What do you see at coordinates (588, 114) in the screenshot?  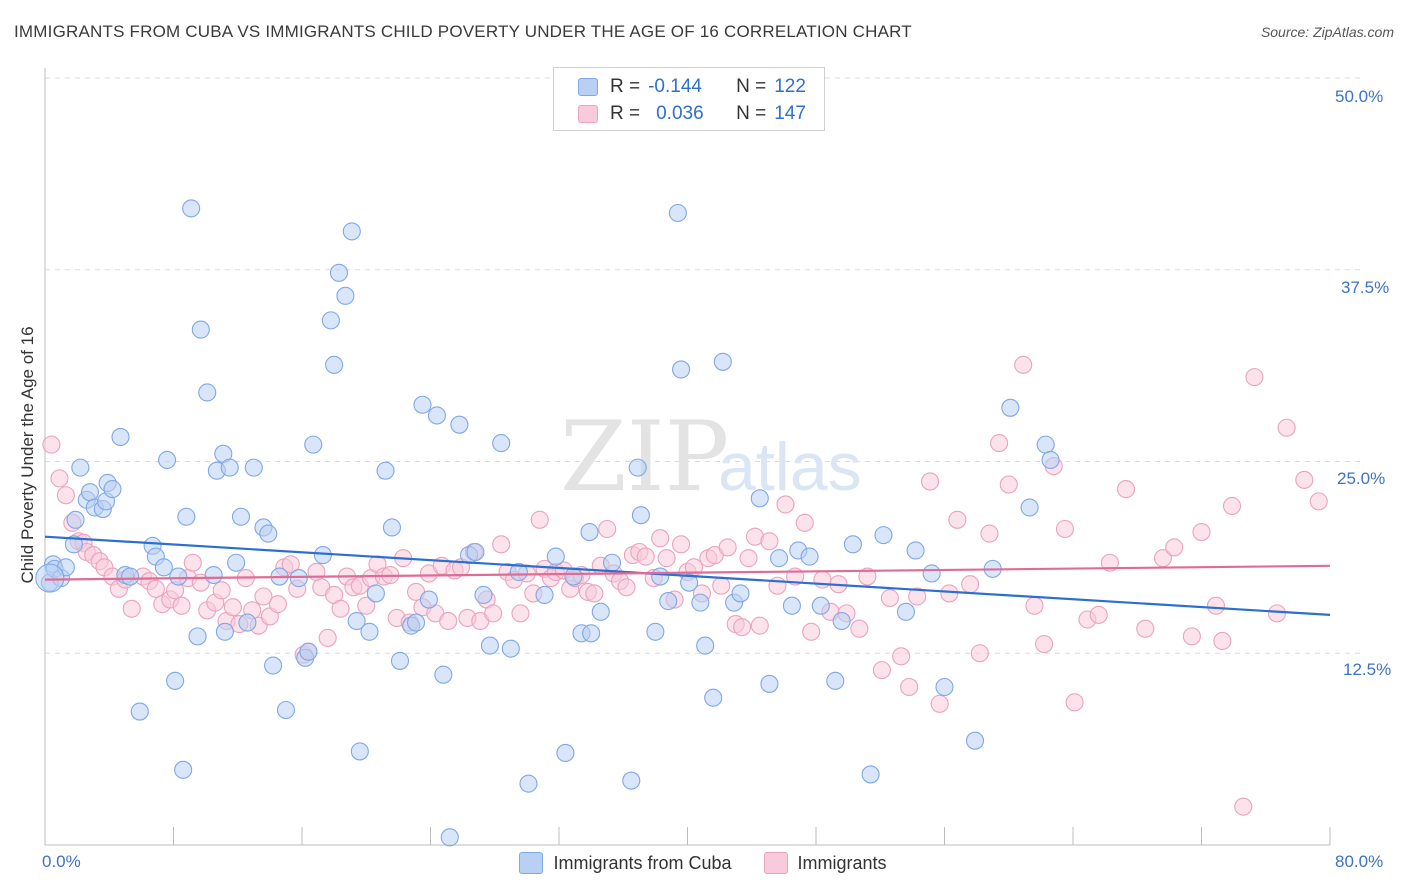 I see `legend-swatch-immigrants` at bounding box center [588, 114].